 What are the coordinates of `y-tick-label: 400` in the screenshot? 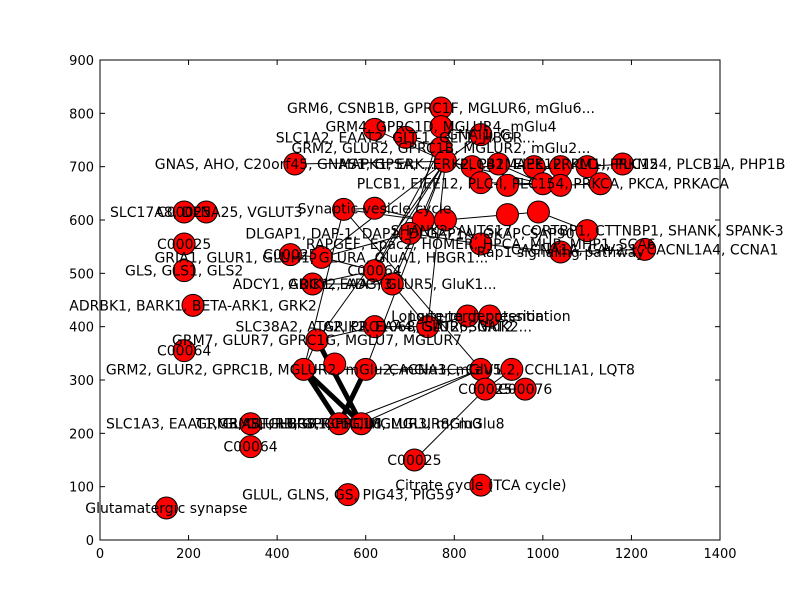 It's located at (81, 328).